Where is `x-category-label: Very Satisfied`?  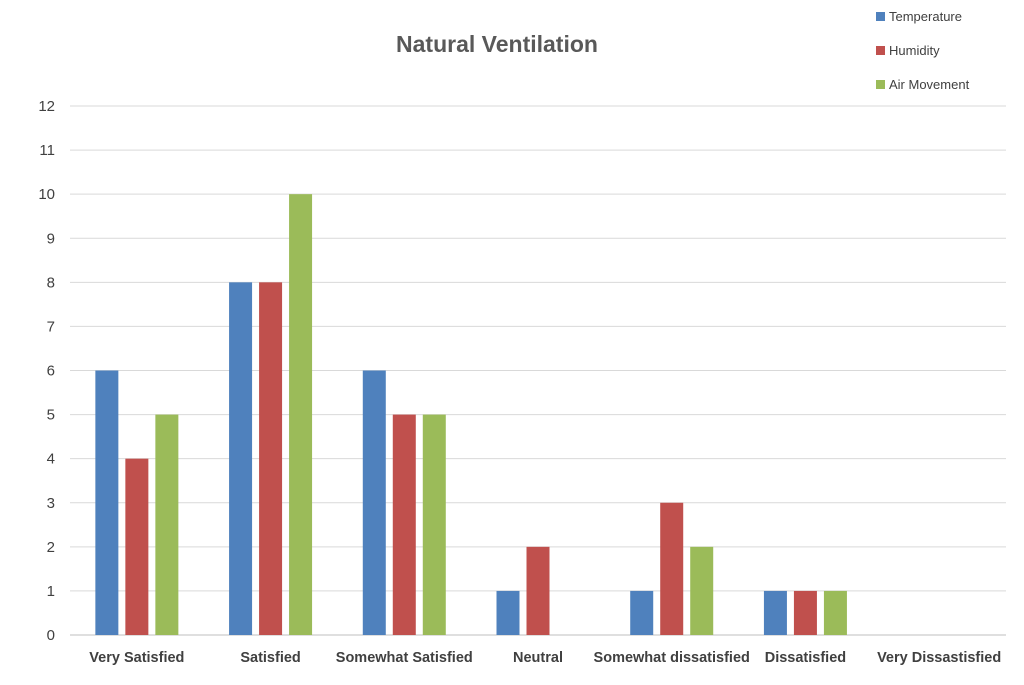
x-category-label: Very Satisfied is located at coordinates (136, 658).